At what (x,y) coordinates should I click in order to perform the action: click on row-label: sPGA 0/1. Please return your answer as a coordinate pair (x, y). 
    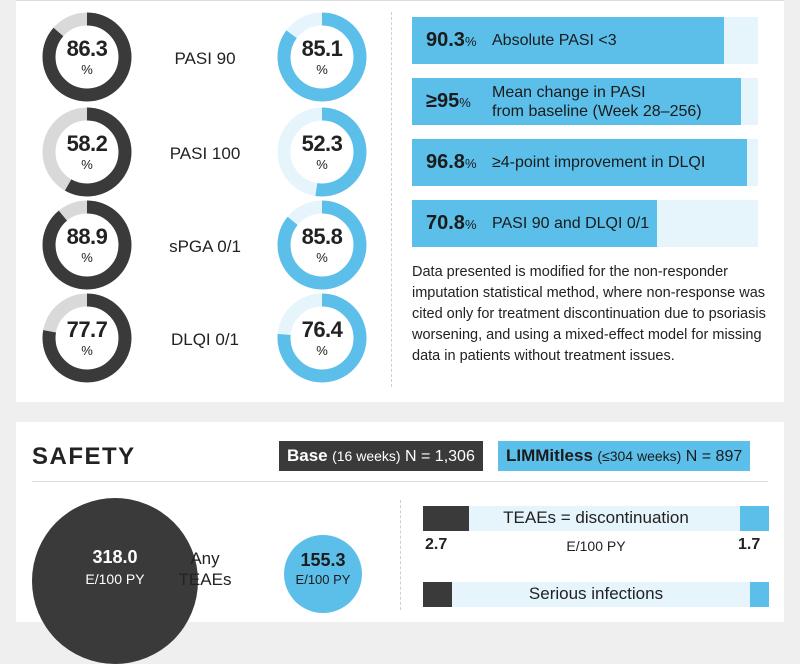
    Looking at the image, I should click on (205, 246).